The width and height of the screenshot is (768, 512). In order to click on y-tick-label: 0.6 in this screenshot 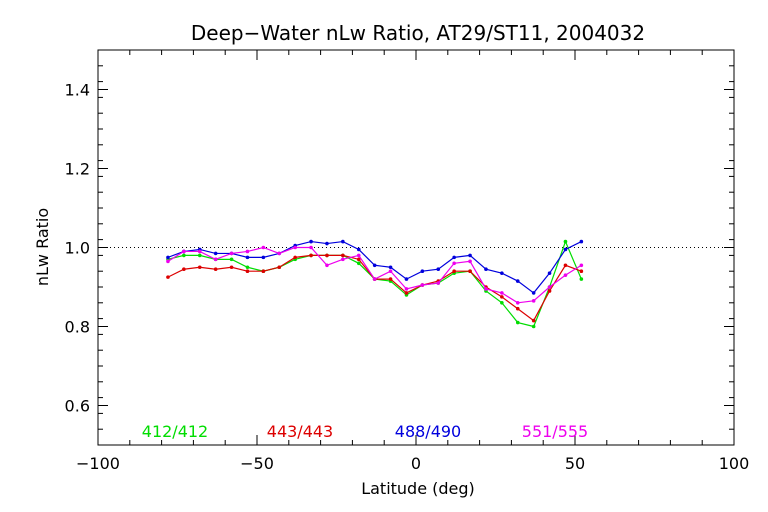, I will do `click(77, 406)`.